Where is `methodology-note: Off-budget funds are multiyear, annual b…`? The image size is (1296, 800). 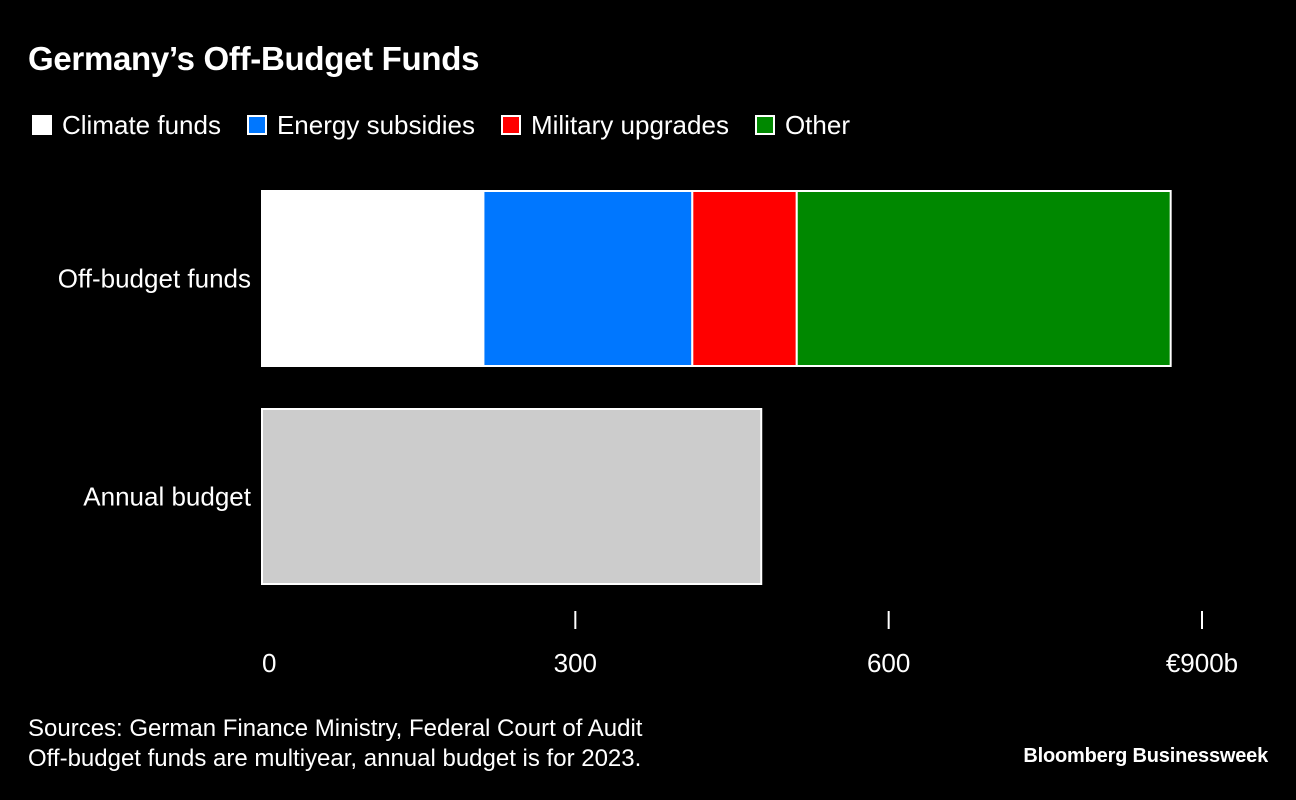
methodology-note: Off-budget funds are multiyear, annual b… is located at coordinates (335, 758).